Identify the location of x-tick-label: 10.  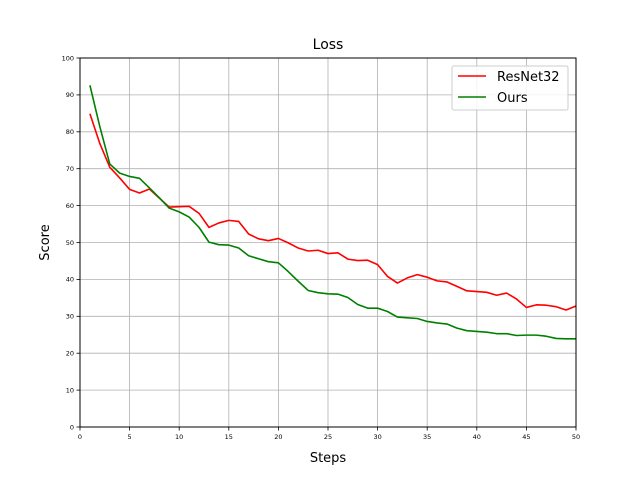
(179, 437).